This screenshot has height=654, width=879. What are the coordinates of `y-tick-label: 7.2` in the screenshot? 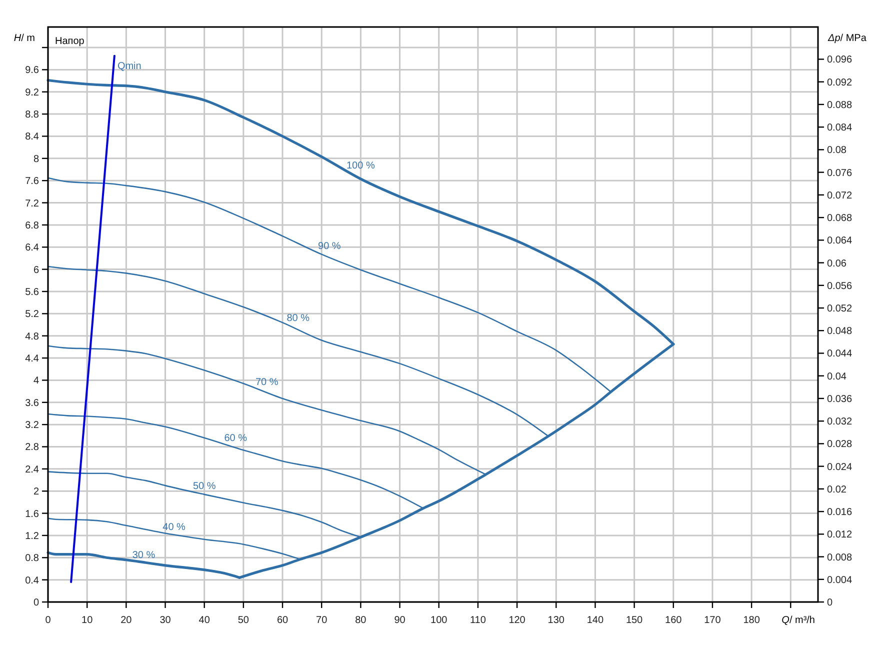 It's located at (32, 204).